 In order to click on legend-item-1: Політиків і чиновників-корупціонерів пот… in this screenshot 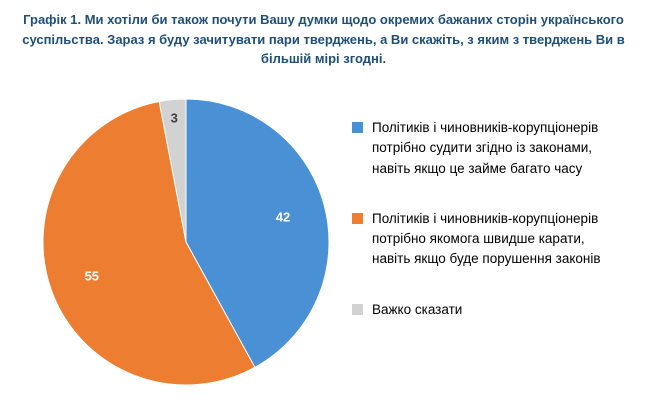, I will do `click(492, 239)`.